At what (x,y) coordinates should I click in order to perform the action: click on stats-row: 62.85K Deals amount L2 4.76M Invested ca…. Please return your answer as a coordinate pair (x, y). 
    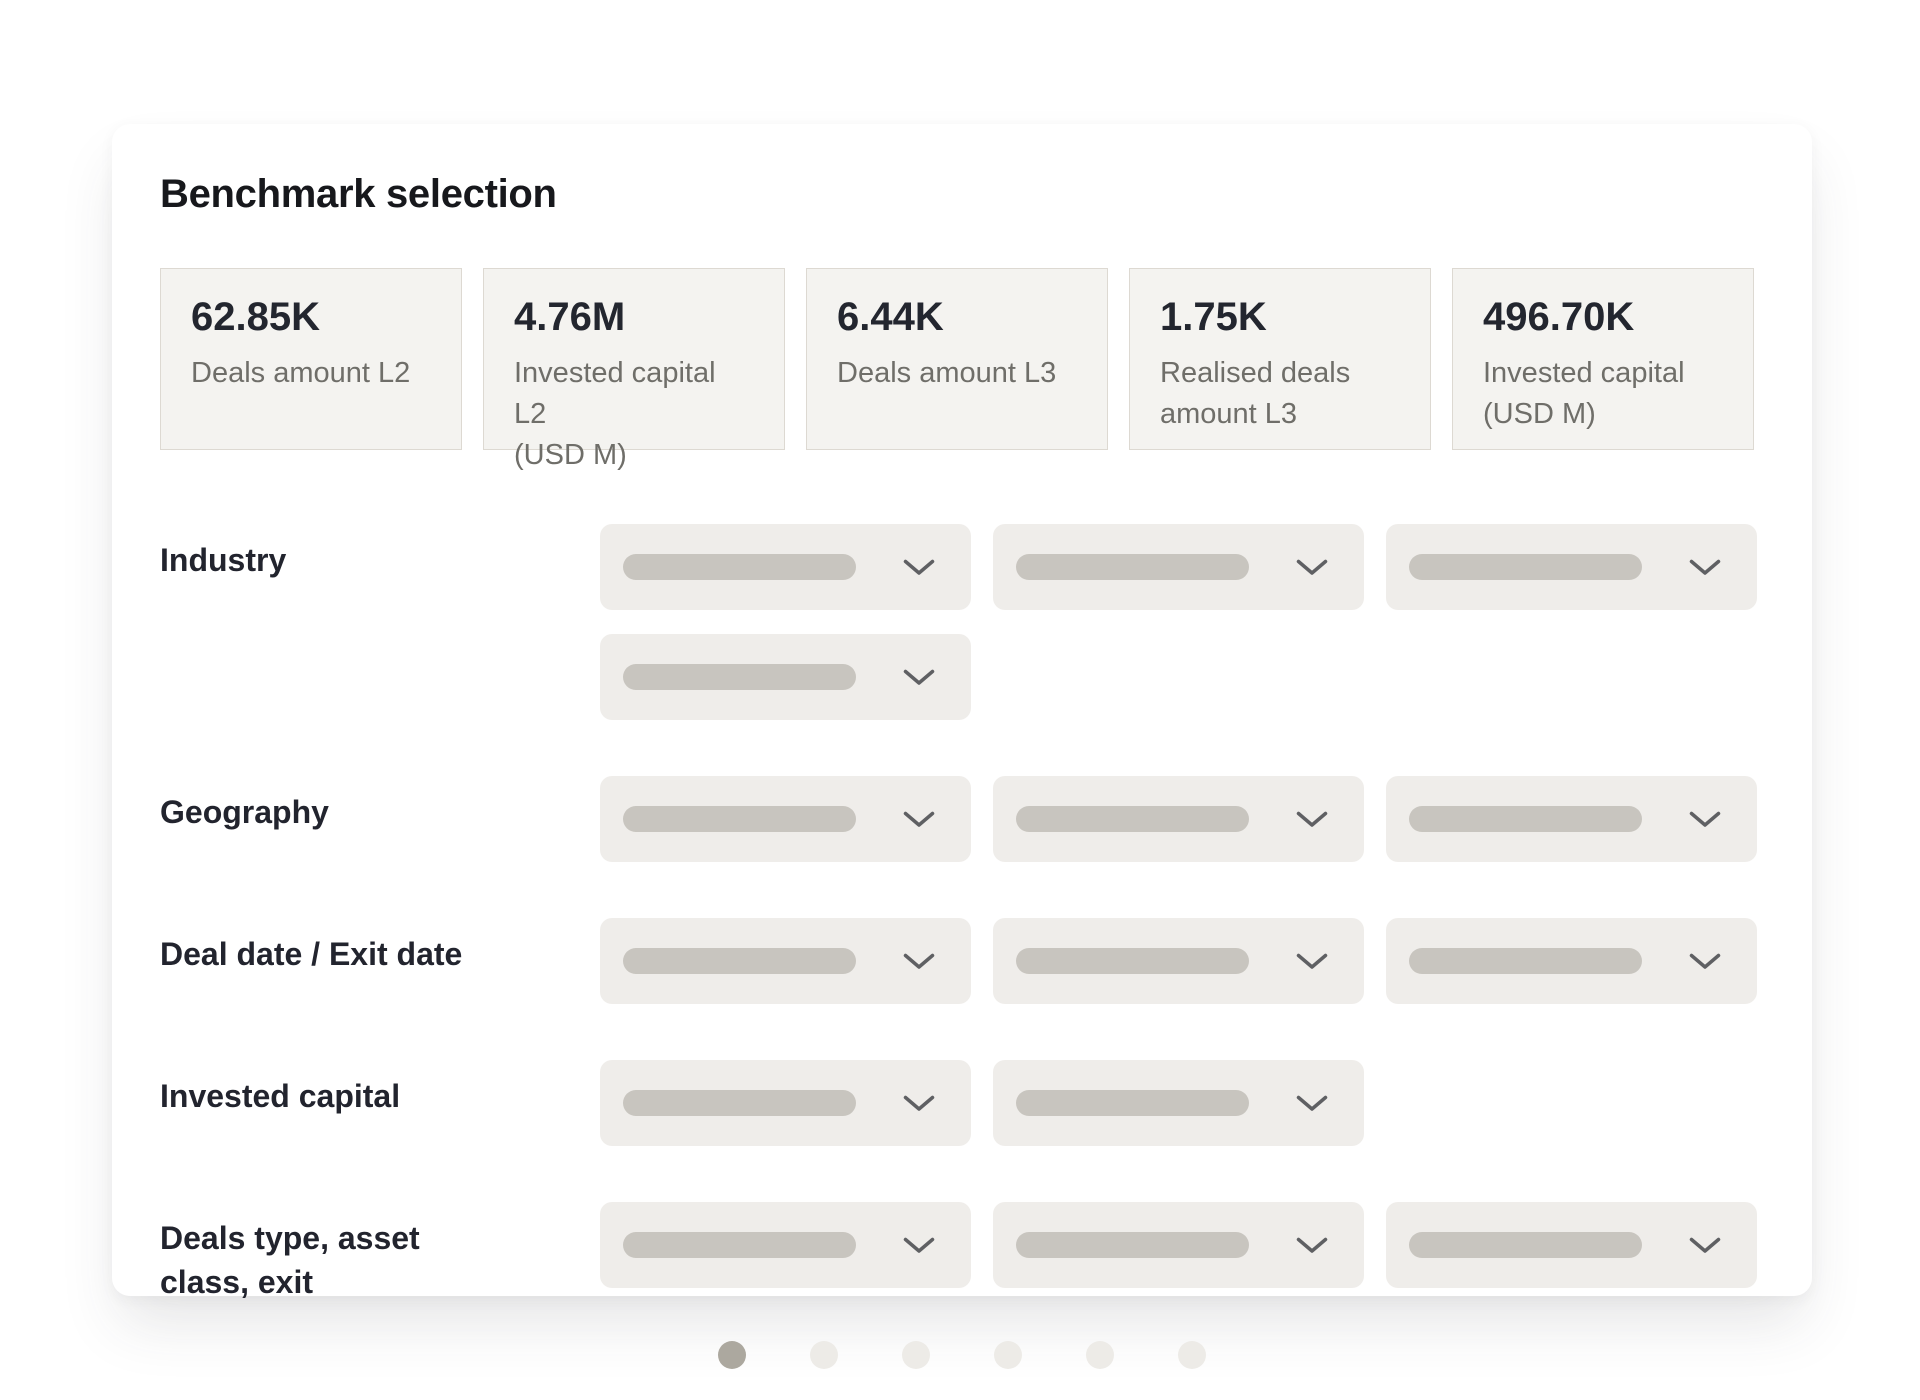
    Looking at the image, I should click on (959, 369).